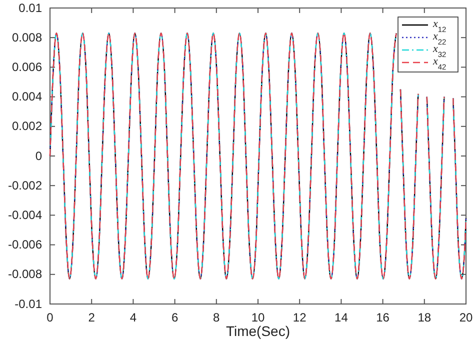  I want to click on y-tick-label: 0.01, so click(30, 7).